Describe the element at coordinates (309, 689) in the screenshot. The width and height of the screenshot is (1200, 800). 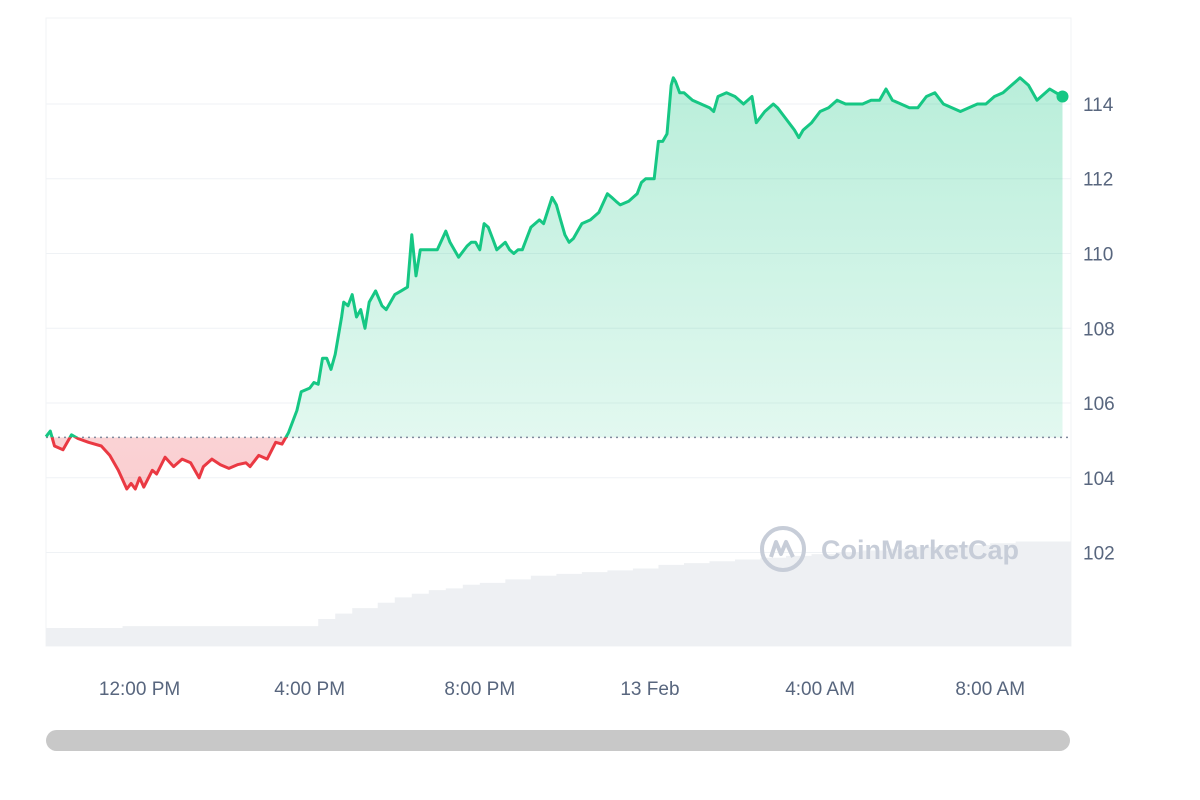
I see `x-tick-label: 4:00 PM` at that location.